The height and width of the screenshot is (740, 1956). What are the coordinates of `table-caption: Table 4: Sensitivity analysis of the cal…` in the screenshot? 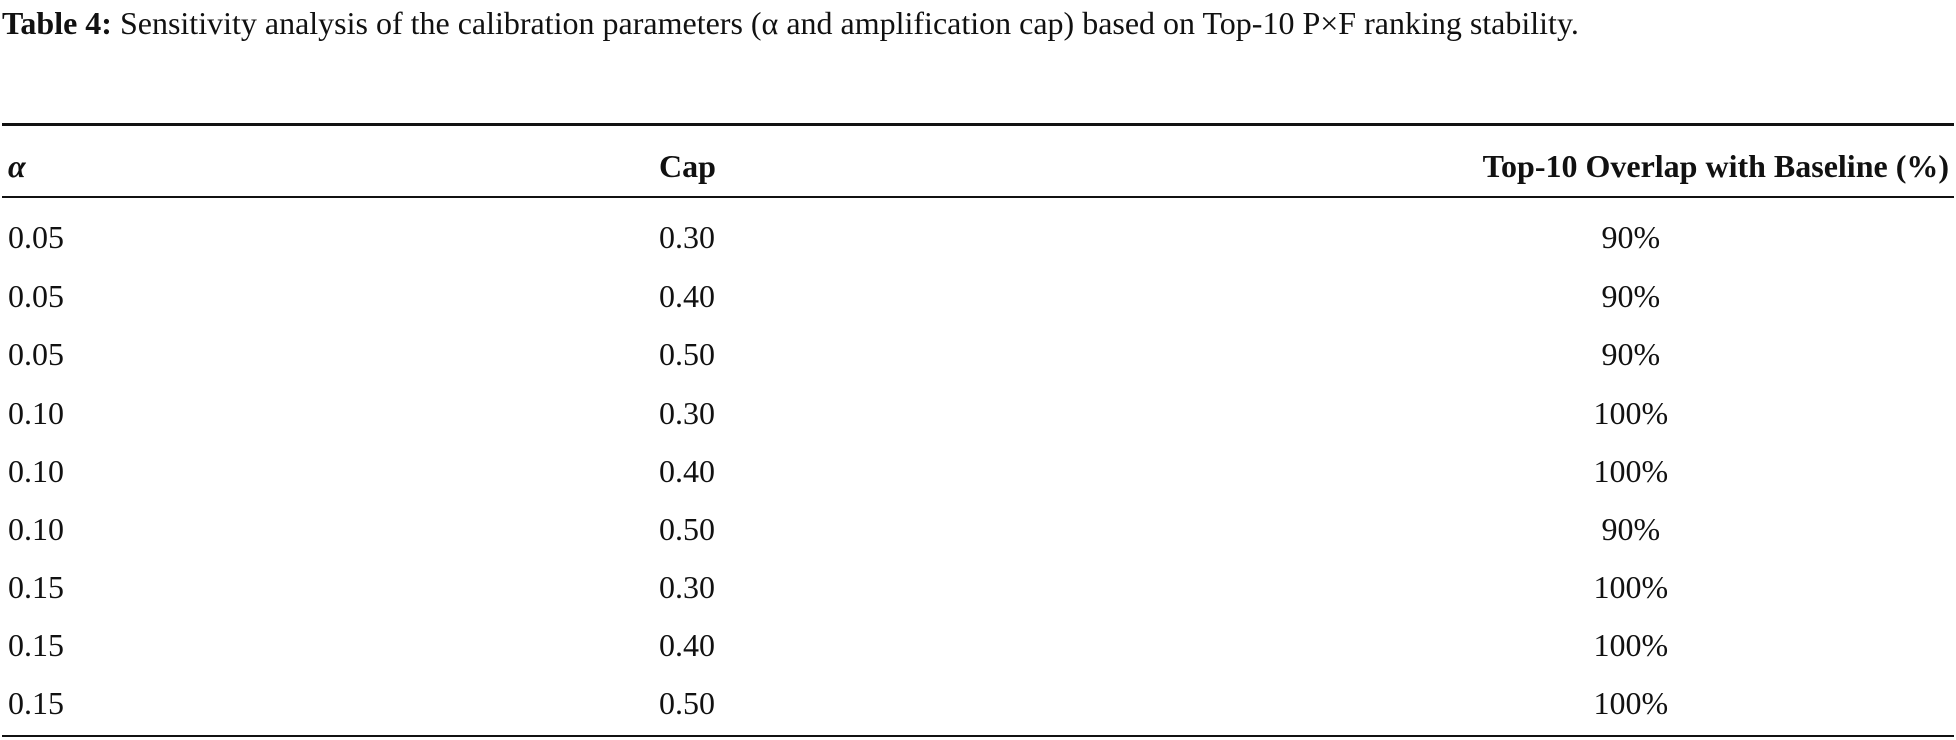 It's located at (977, 23).